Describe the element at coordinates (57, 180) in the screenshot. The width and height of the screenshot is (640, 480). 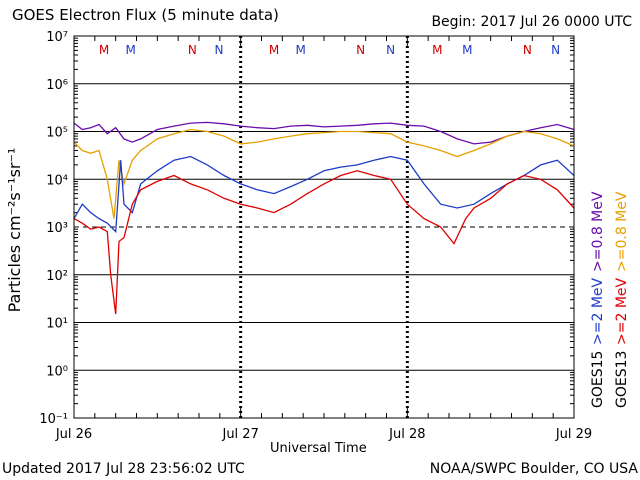
I see `y-tick-label: 10⁴` at that location.